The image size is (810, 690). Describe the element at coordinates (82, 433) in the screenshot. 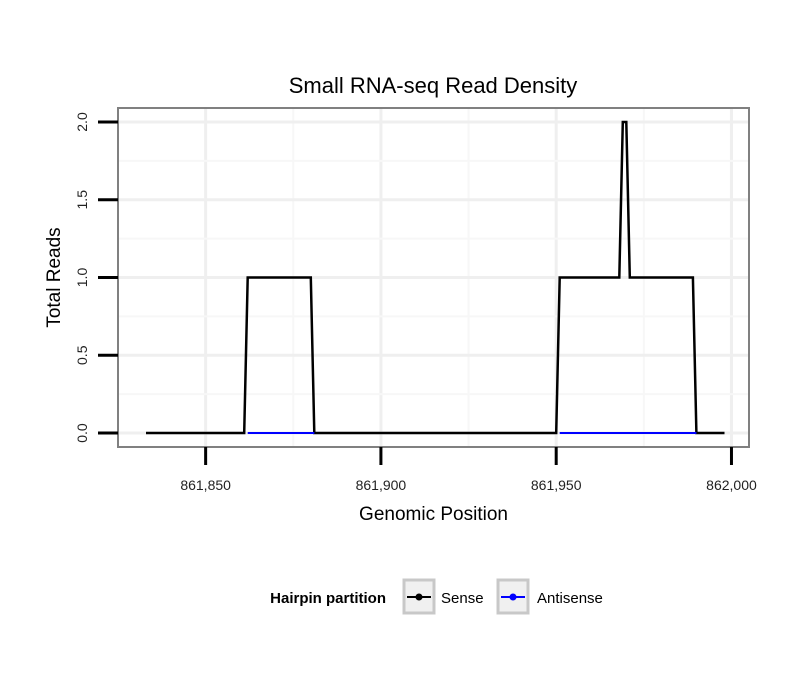

I see `y-tick-label: 0.0` at that location.